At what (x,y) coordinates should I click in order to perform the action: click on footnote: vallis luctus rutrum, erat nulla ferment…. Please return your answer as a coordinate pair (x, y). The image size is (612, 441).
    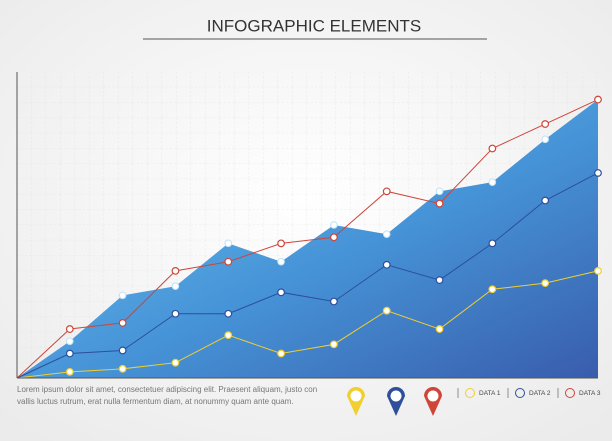
    Looking at the image, I should click on (155, 401).